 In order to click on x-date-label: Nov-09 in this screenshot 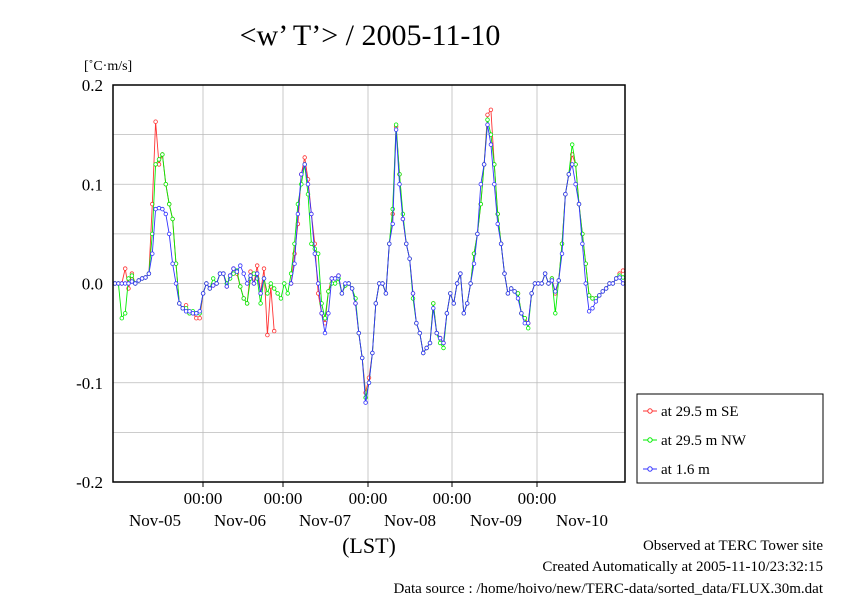, I will do `click(496, 520)`.